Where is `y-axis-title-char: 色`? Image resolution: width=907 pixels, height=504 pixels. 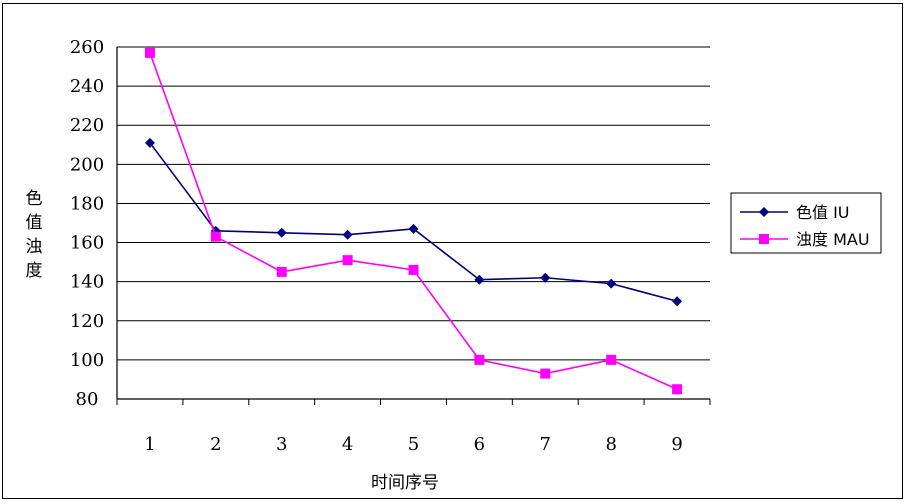 y-axis-title-char: 色 is located at coordinates (34, 199).